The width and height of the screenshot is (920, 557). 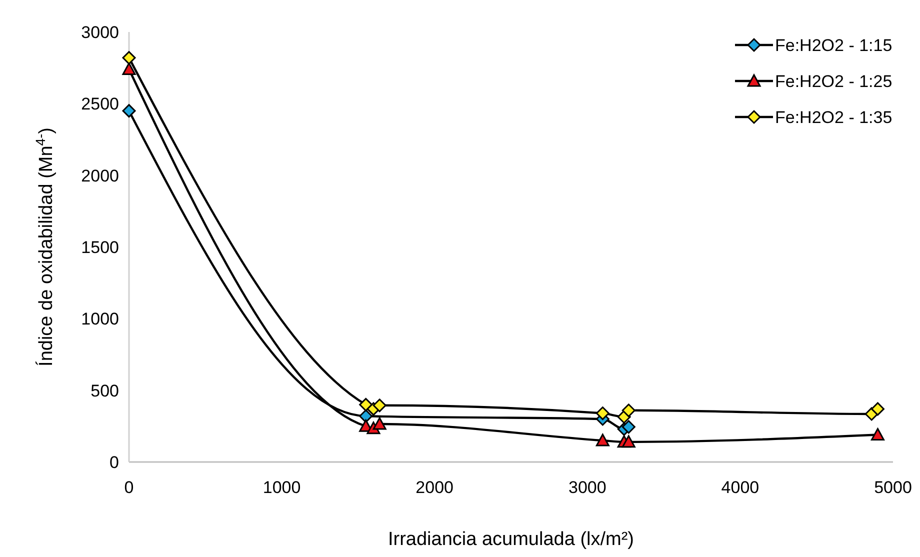 What do you see at coordinates (281, 487) in the screenshot?
I see `x-tick-label: 1000` at bounding box center [281, 487].